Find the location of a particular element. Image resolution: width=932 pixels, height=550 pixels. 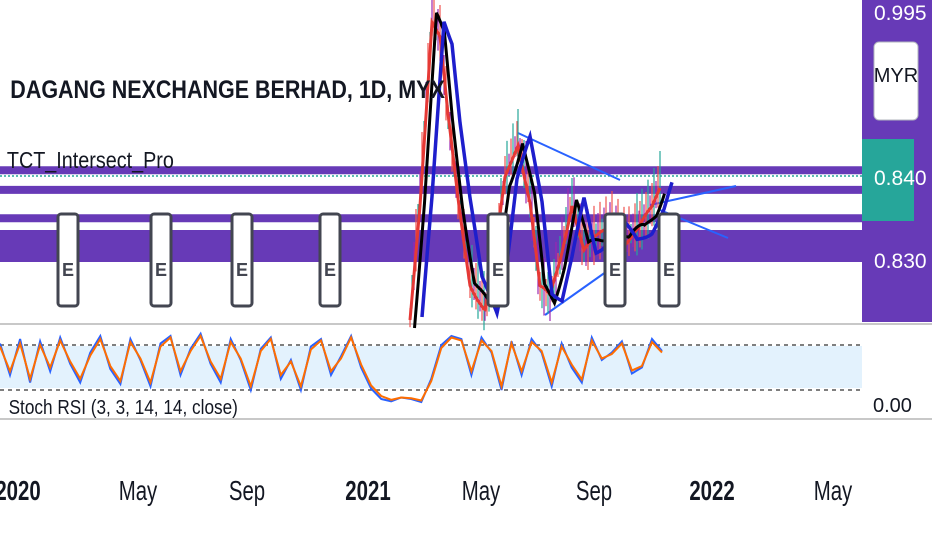

trendline-upper is located at coordinates (569, 156).